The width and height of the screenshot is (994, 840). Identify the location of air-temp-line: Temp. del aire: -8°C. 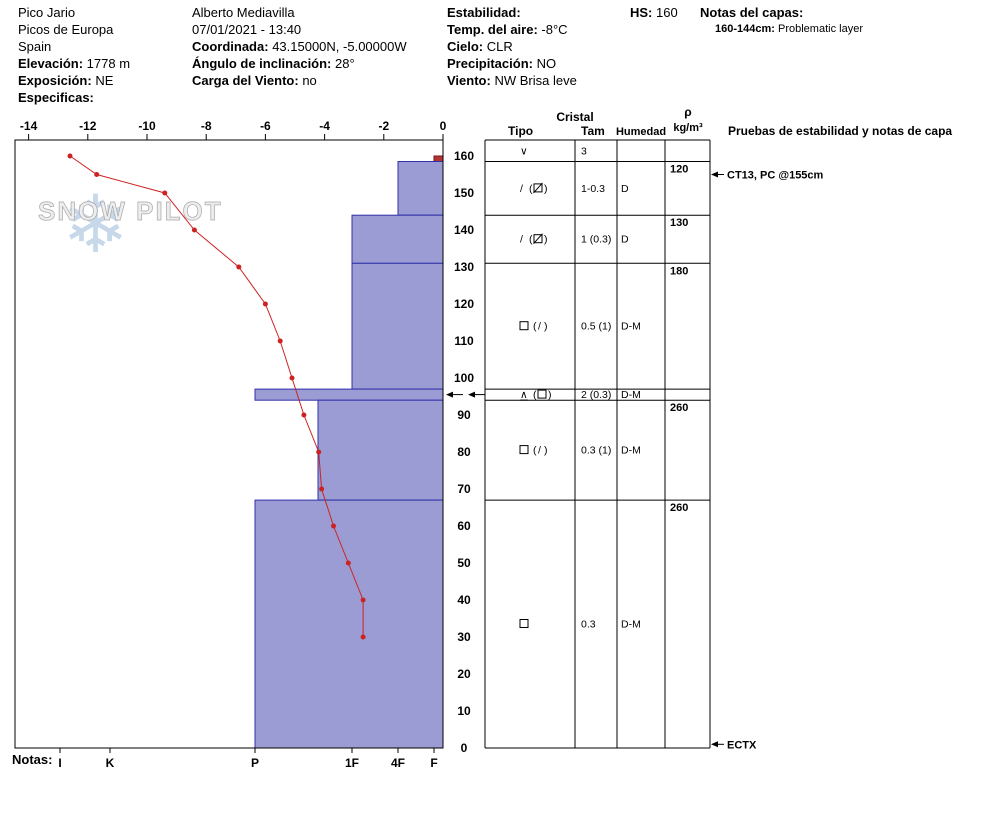
(512, 29).